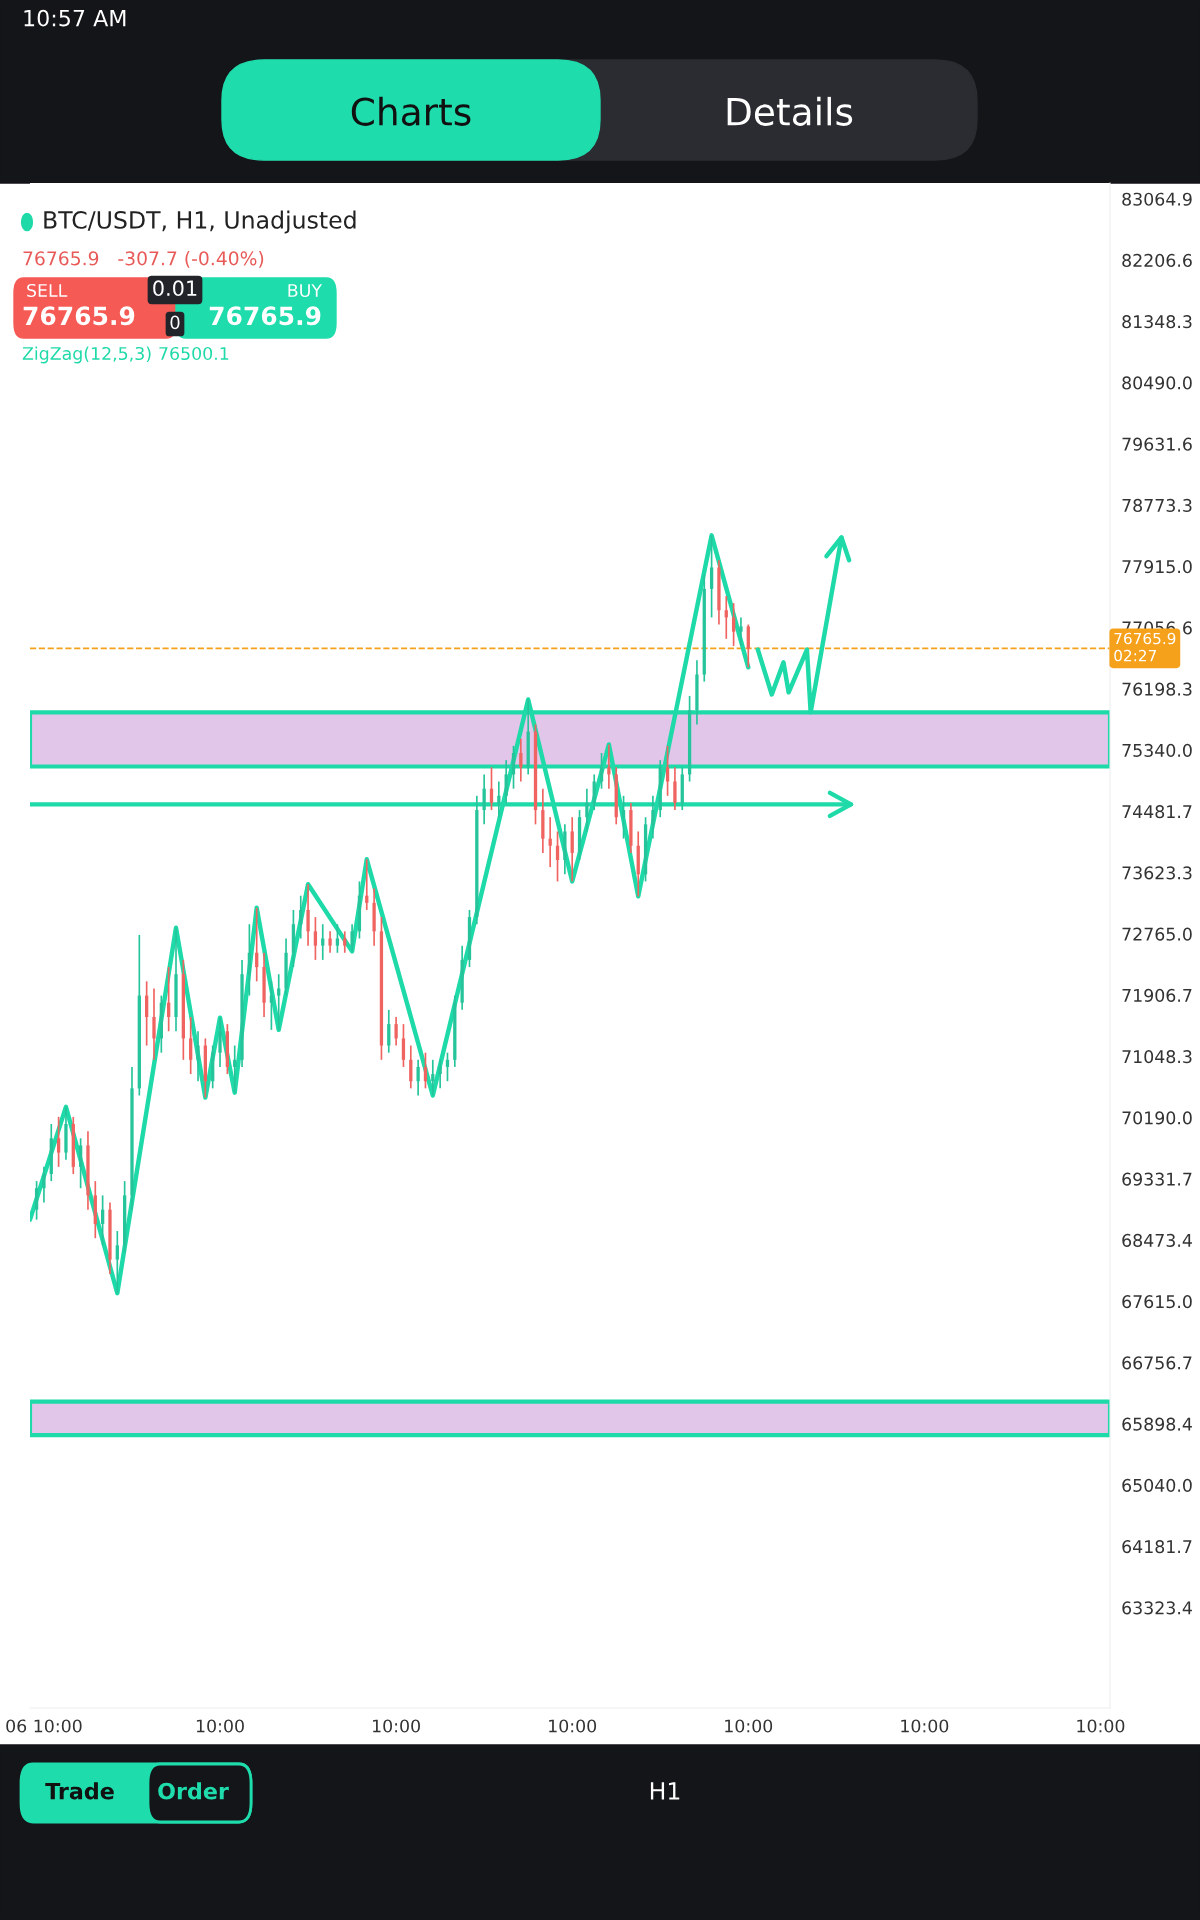 The width and height of the screenshot is (1200, 1920). I want to click on y-tick-label: 76198.3, so click(1157, 689).